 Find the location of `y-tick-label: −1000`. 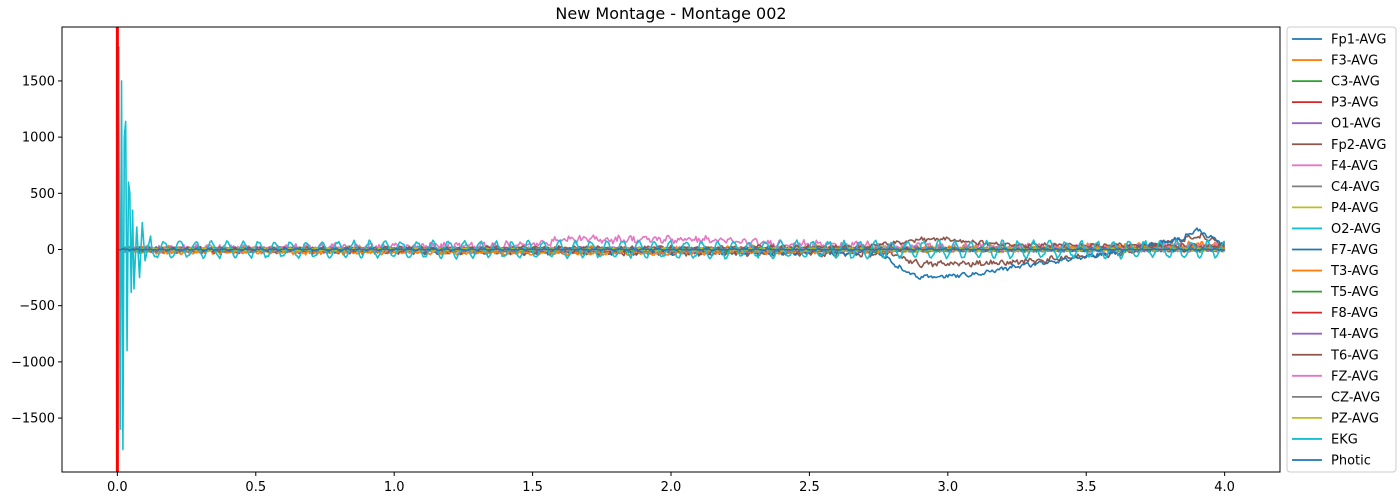

y-tick-label: −1000 is located at coordinates (33, 362).